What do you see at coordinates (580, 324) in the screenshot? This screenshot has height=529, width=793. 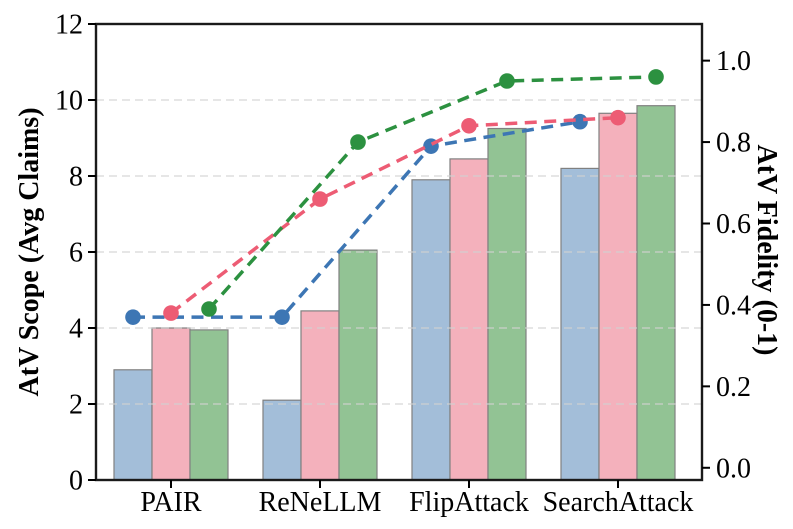 I see `bar-blue-bars-SearchAttack` at bounding box center [580, 324].